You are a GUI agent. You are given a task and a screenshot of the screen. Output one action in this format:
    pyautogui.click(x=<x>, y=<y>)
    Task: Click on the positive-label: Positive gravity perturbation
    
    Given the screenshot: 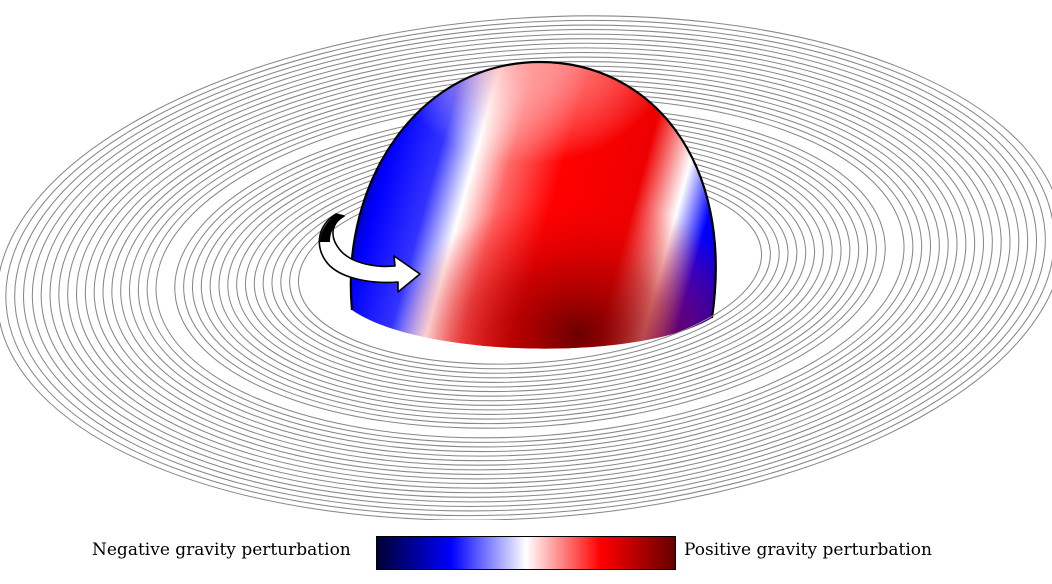 What is the action you would take?
    pyautogui.click(x=808, y=550)
    